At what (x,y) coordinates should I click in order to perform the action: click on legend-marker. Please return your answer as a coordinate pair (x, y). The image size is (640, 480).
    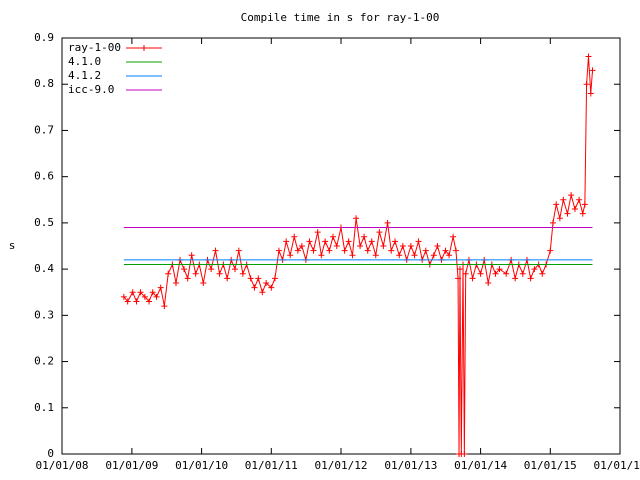
    Looking at the image, I should click on (144, 48).